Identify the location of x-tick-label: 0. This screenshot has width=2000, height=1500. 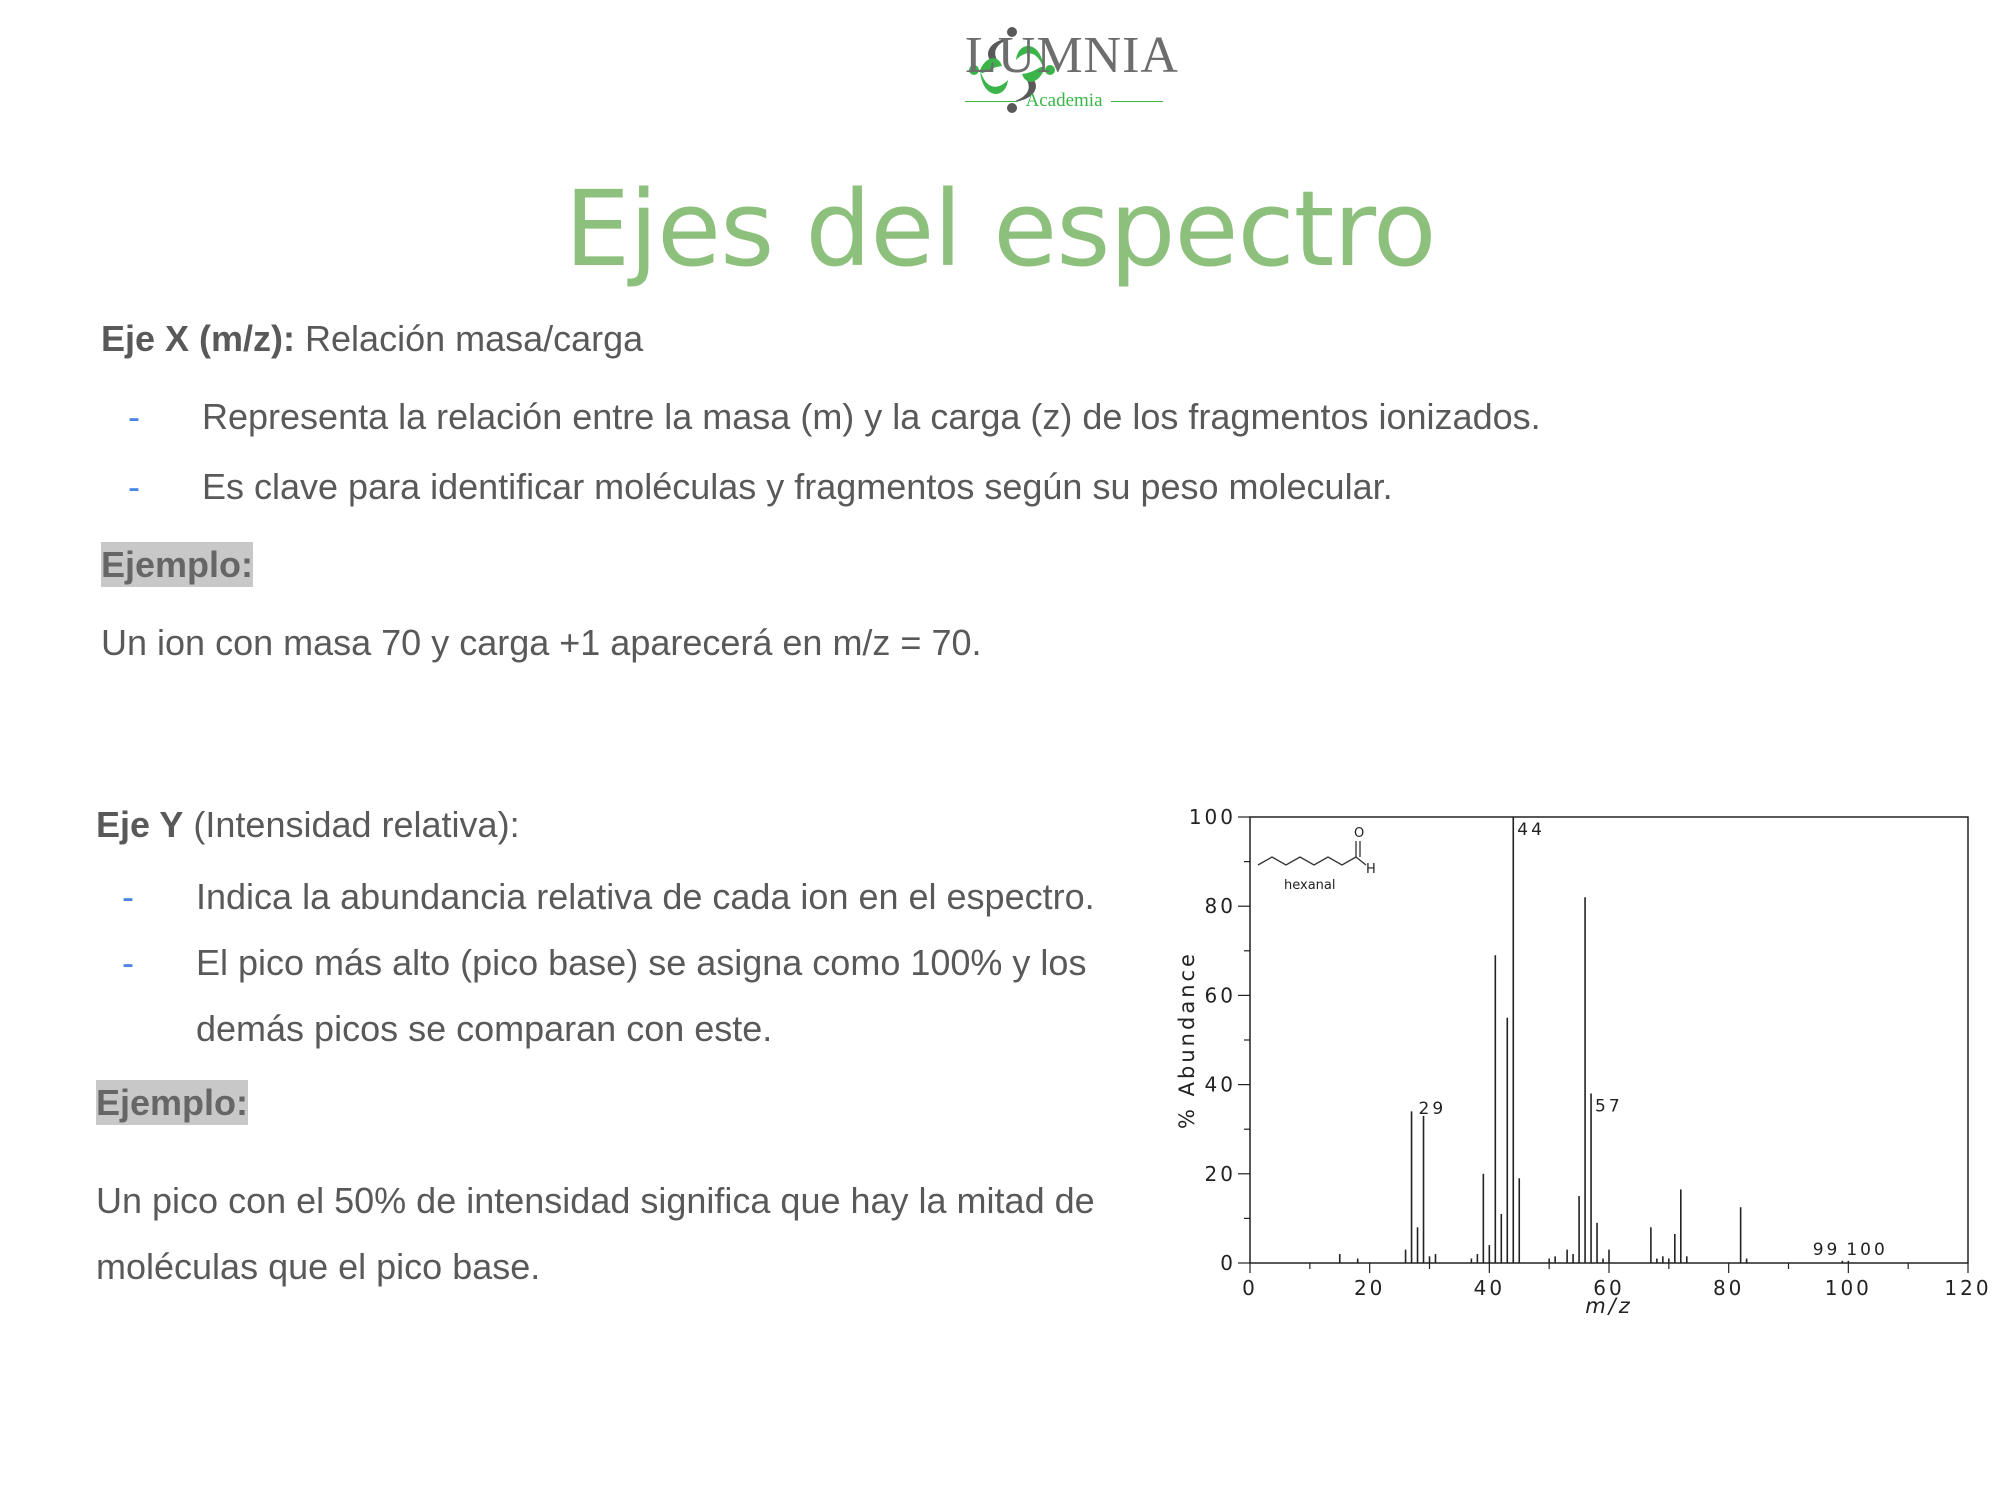
(1250, 1288).